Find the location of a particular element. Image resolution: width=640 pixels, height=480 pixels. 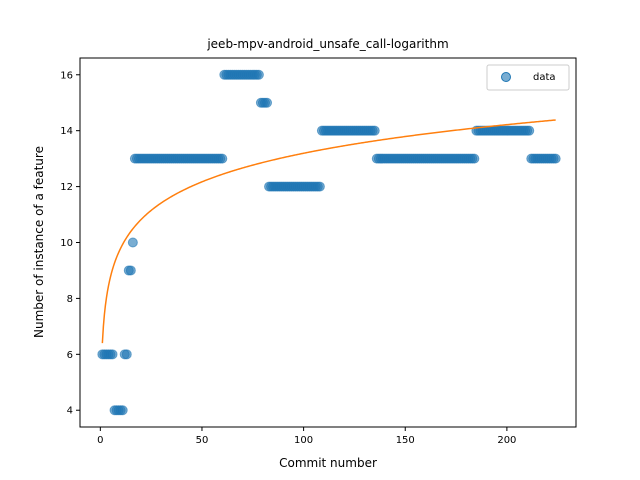

y-axis-label: Number of instance of a feature is located at coordinates (39, 242).